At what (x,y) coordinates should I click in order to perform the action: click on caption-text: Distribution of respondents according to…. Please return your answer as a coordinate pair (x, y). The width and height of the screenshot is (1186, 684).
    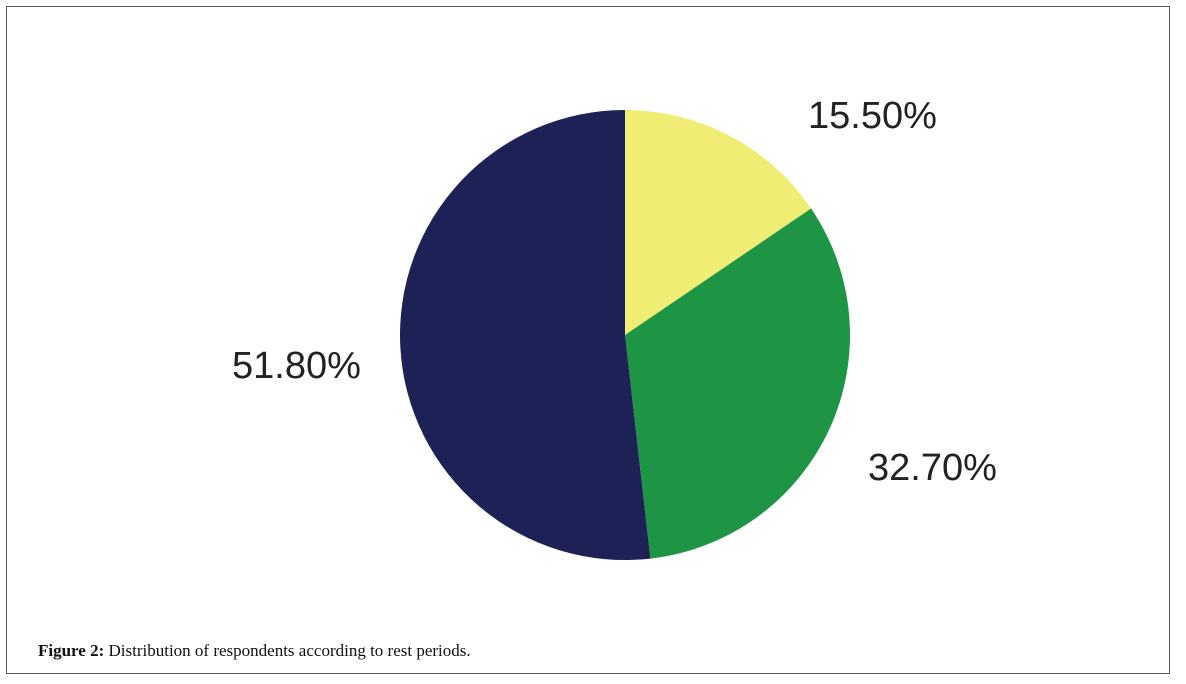
    Looking at the image, I should click on (289, 650).